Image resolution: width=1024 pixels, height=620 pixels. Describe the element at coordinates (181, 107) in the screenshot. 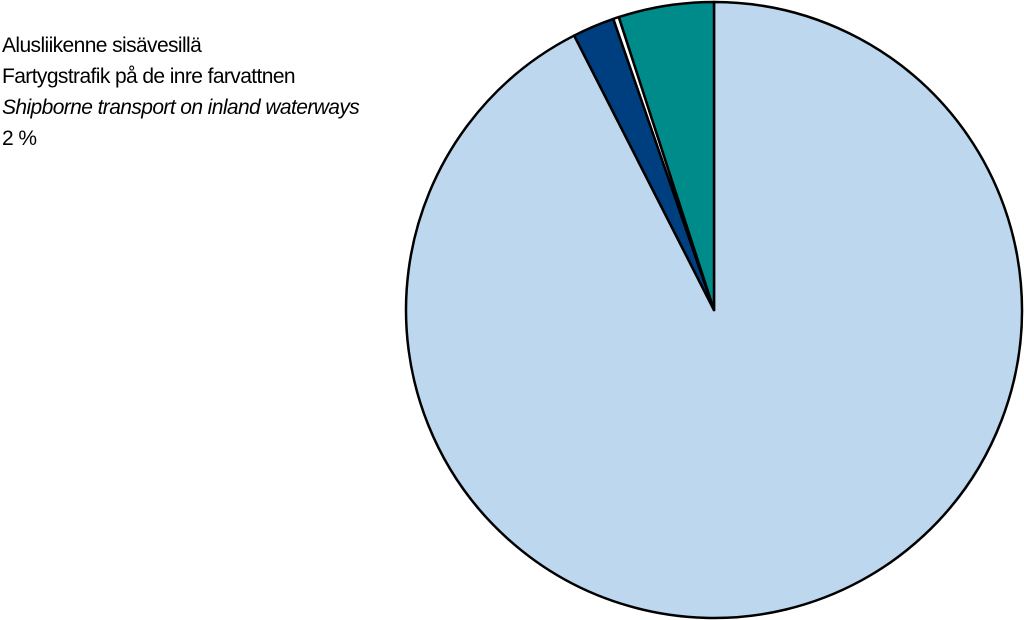

I see `annotation-english: Shipborne transport on inland waterways` at that location.